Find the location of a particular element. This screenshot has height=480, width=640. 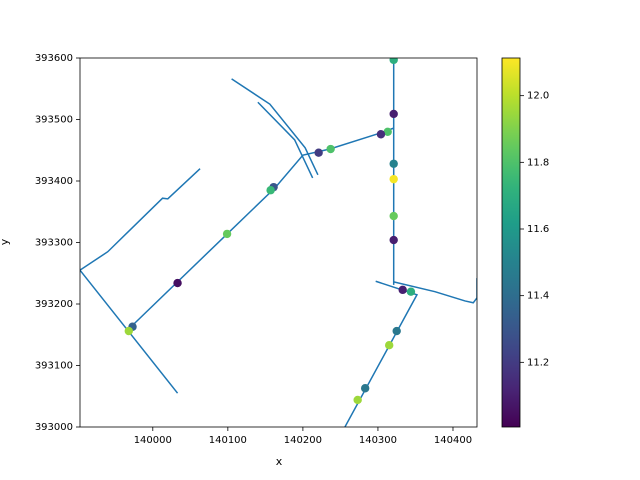

x-tick-label: 140200 is located at coordinates (303, 440).